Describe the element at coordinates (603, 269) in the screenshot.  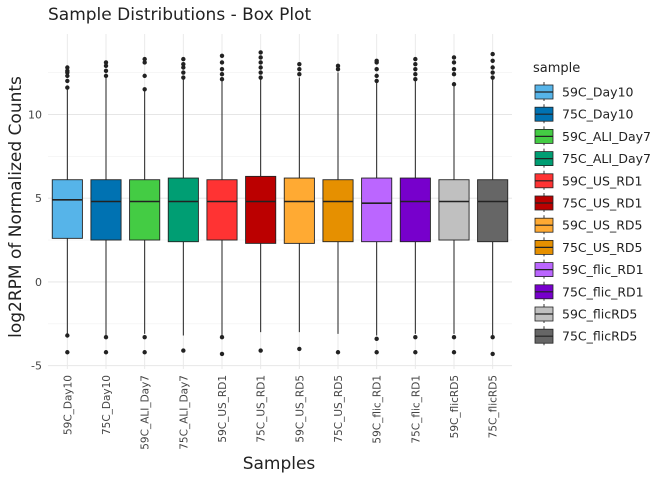
I see `legend-label: 59C_flic_RD1` at that location.